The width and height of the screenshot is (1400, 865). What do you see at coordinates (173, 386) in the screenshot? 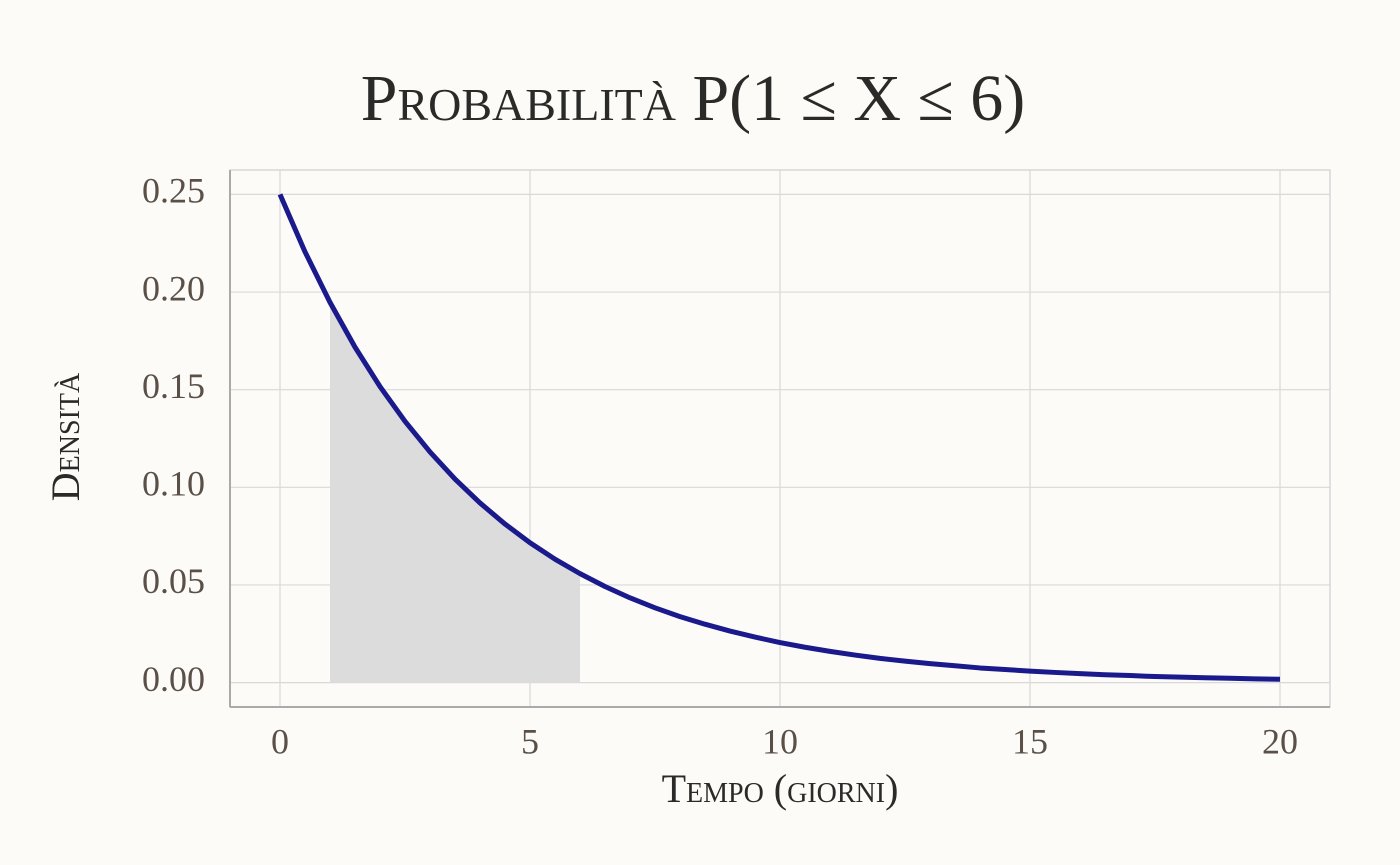
I see `y-tick-label: 0.15` at bounding box center [173, 386].